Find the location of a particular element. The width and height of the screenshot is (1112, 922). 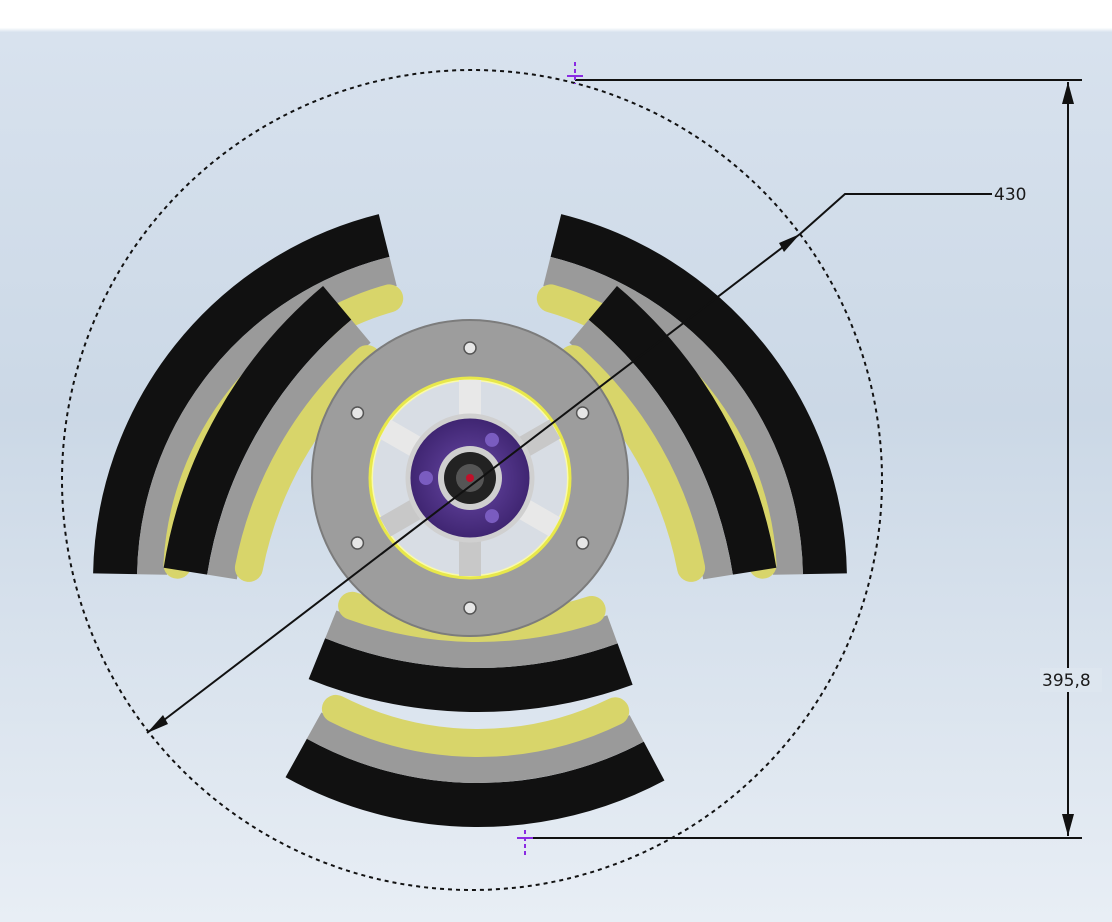

arrow-head-left is located at coordinates (157, 724).